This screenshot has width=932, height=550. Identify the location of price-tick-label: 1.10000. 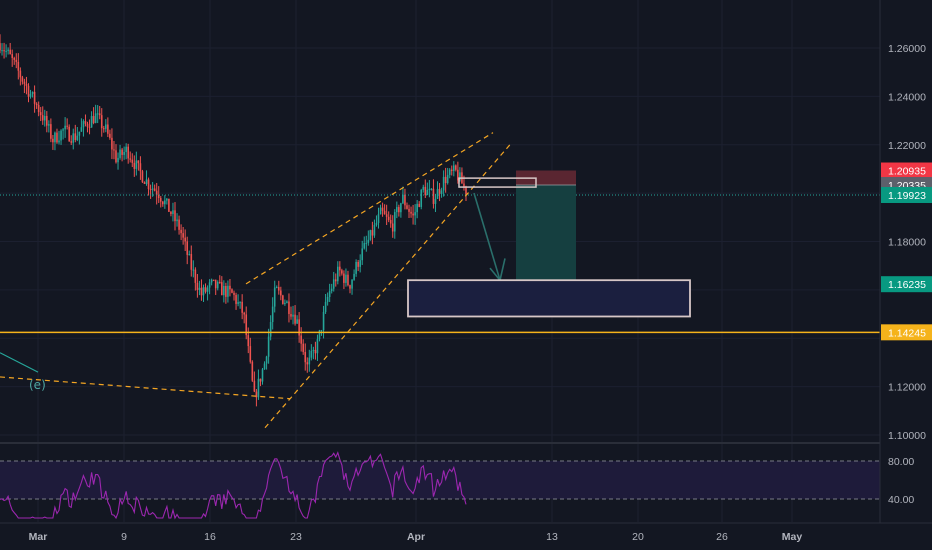
(907, 436).